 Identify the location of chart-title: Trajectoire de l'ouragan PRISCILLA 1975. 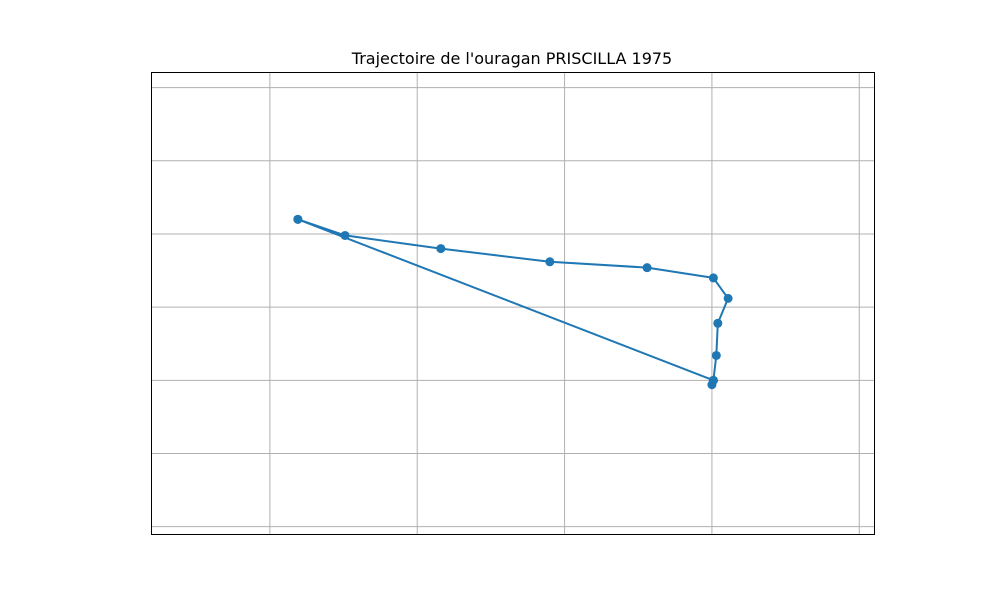
(511, 58).